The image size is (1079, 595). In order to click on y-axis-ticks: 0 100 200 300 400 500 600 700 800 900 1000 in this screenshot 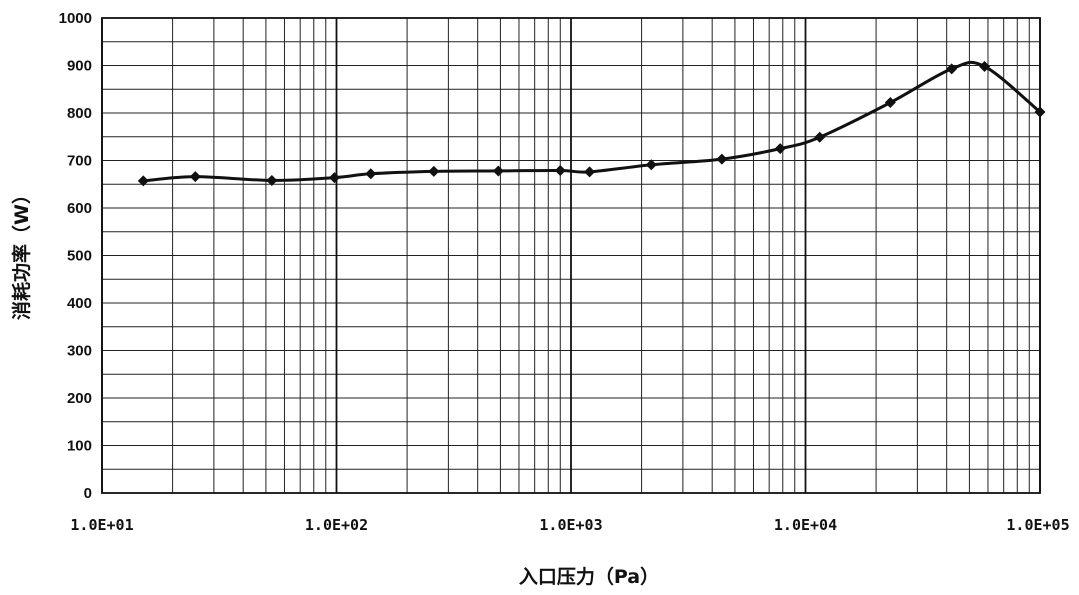, I will do `click(75, 256)`.